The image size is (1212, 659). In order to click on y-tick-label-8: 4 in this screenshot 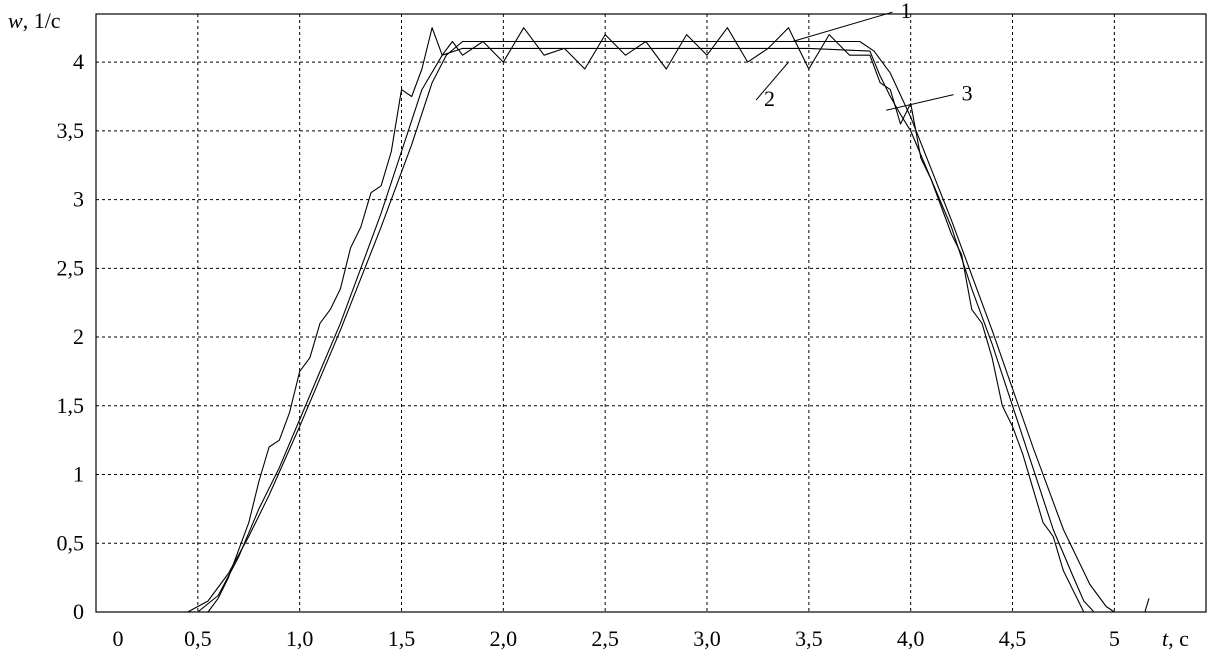, I will do `click(78, 61)`.